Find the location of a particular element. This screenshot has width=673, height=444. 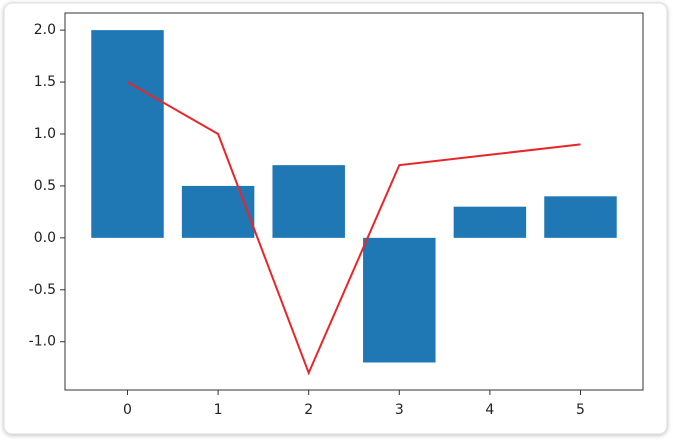

y-tick-label: -0.5 is located at coordinates (42, 290).